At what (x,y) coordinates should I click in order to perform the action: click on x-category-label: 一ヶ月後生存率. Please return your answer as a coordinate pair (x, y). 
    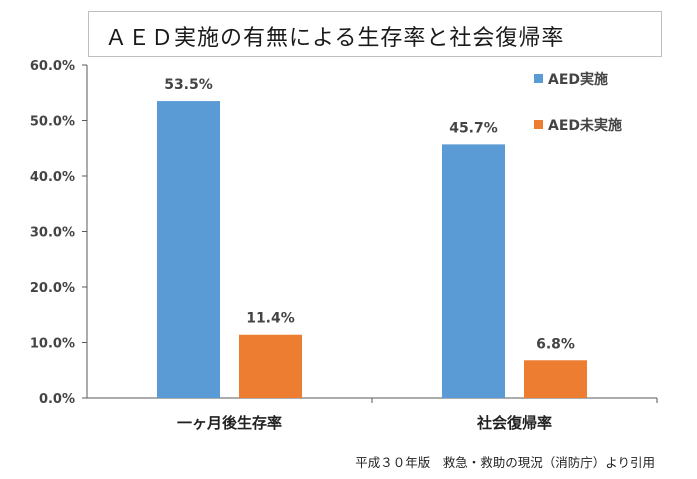
    Looking at the image, I should click on (229, 423).